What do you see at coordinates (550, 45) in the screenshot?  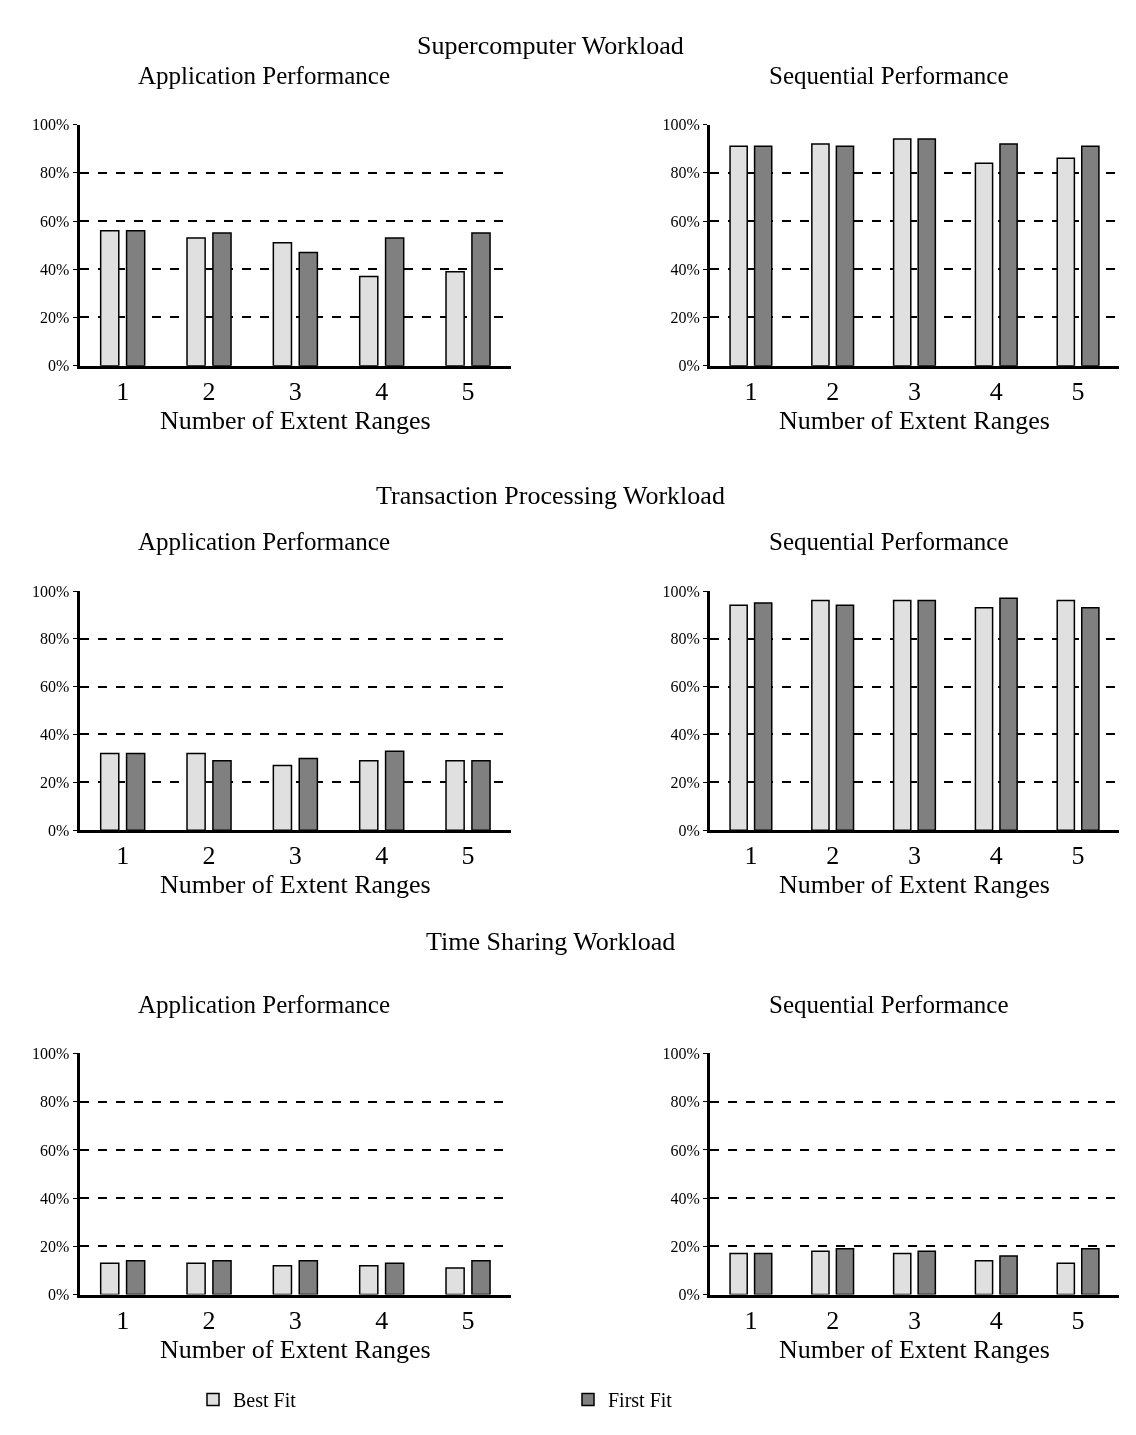 I see `text: Supercomputer Workload` at bounding box center [550, 45].